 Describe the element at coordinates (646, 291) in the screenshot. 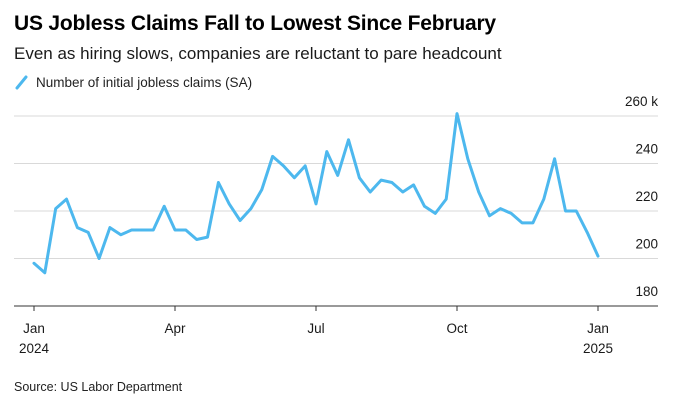

I see `y-tick-label: 180` at that location.